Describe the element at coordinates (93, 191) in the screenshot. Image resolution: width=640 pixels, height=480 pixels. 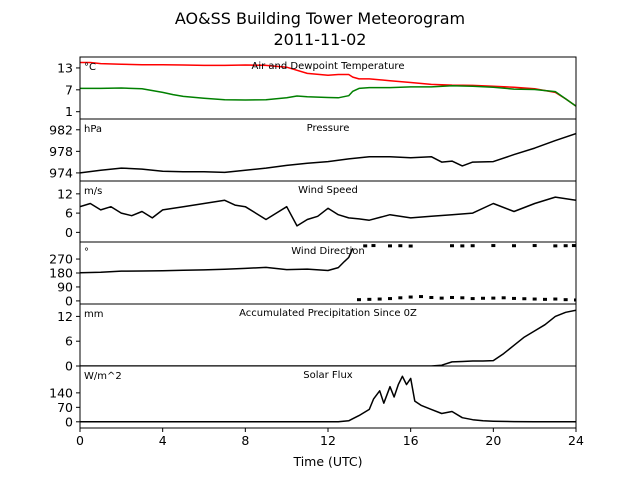
I see `panel-unit: m/s` at that location.